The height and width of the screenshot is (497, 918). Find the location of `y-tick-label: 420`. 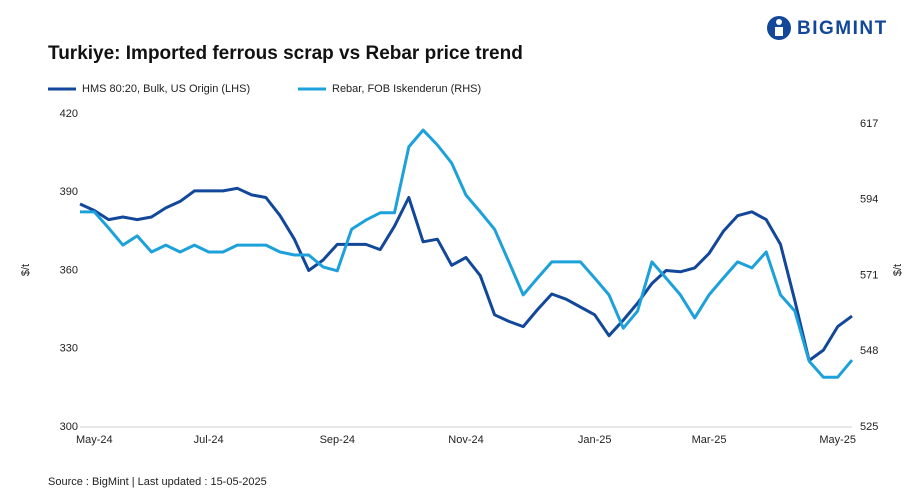

y-tick-label: 420 is located at coordinates (69, 114).